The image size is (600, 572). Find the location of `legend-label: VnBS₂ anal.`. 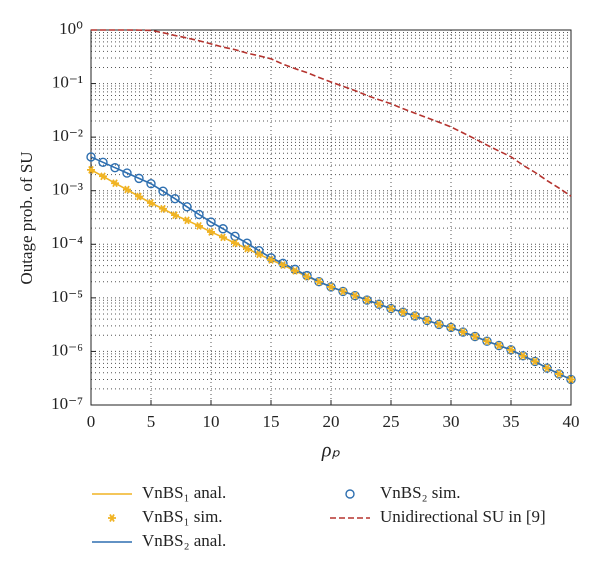

legend-label: VnBS₂ anal. is located at coordinates (184, 540).